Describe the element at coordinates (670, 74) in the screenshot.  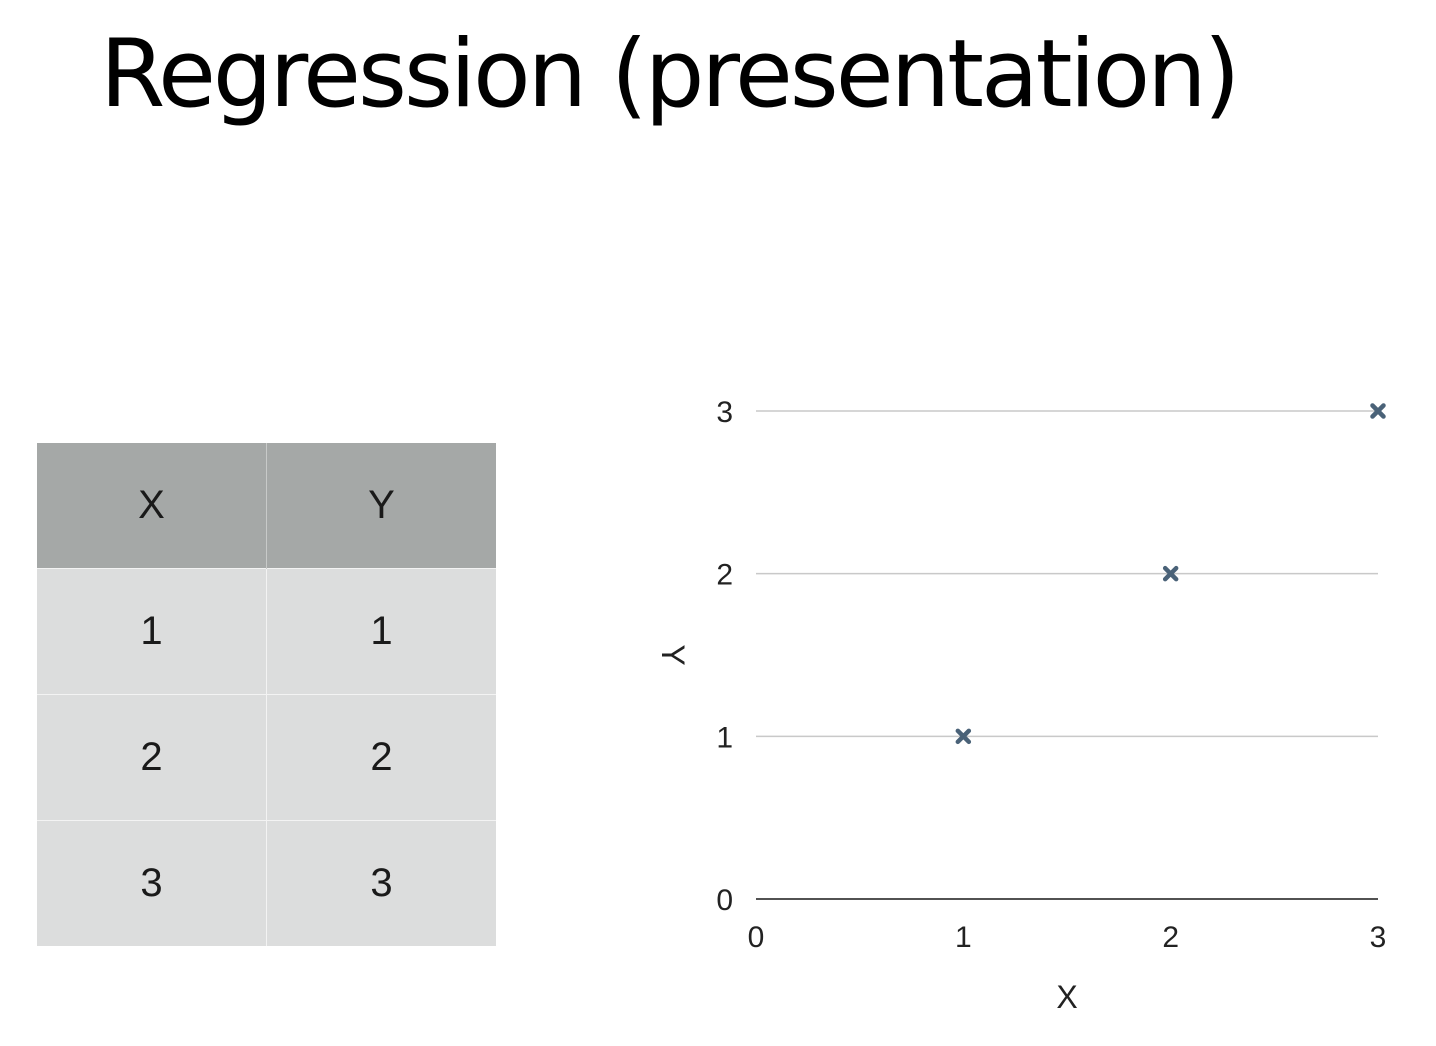
I see `slide-title: Regression (presentation)` at that location.